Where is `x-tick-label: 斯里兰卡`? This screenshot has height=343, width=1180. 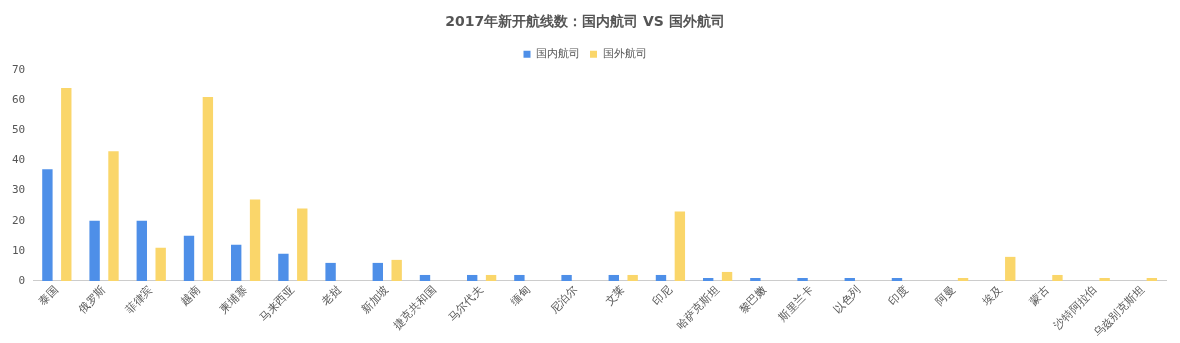 x-tick-label: 斯里兰卡 is located at coordinates (796, 303).